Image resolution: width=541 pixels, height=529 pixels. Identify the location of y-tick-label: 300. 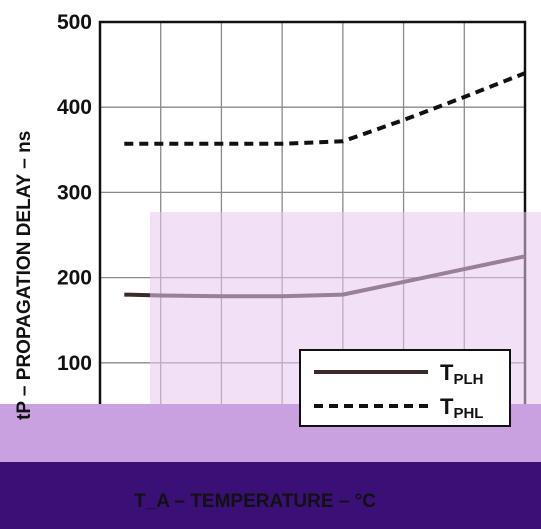
(74, 192).